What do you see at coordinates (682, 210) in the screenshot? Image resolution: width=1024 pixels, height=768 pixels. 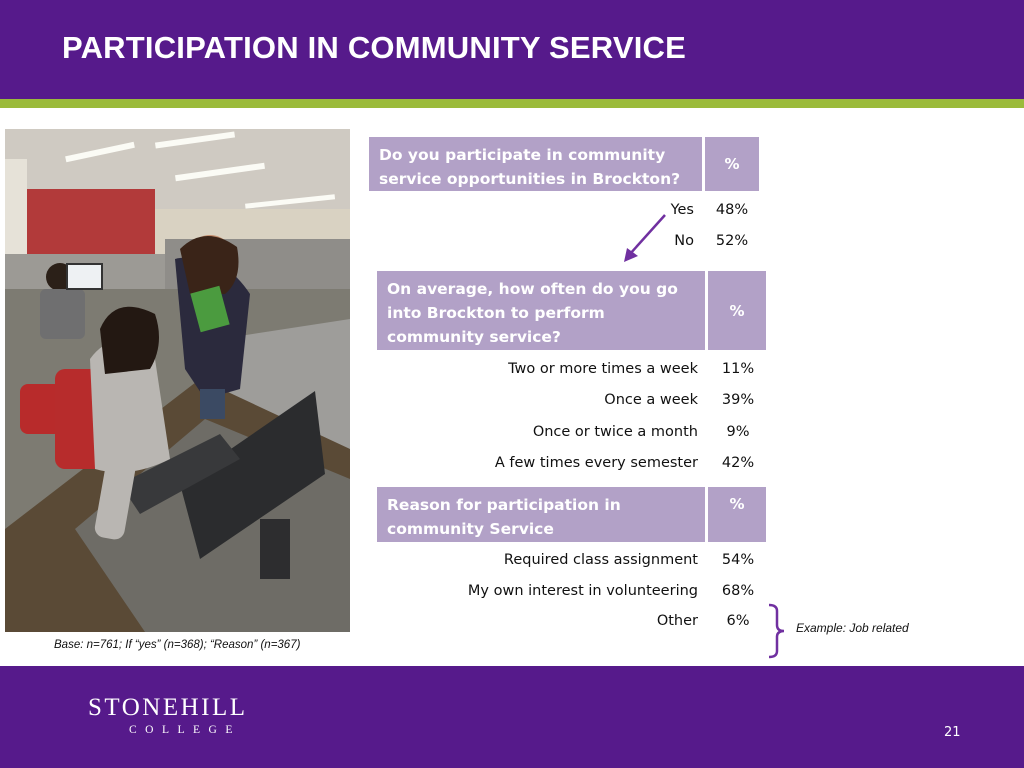 I see `row-label: Yes` at bounding box center [682, 210].